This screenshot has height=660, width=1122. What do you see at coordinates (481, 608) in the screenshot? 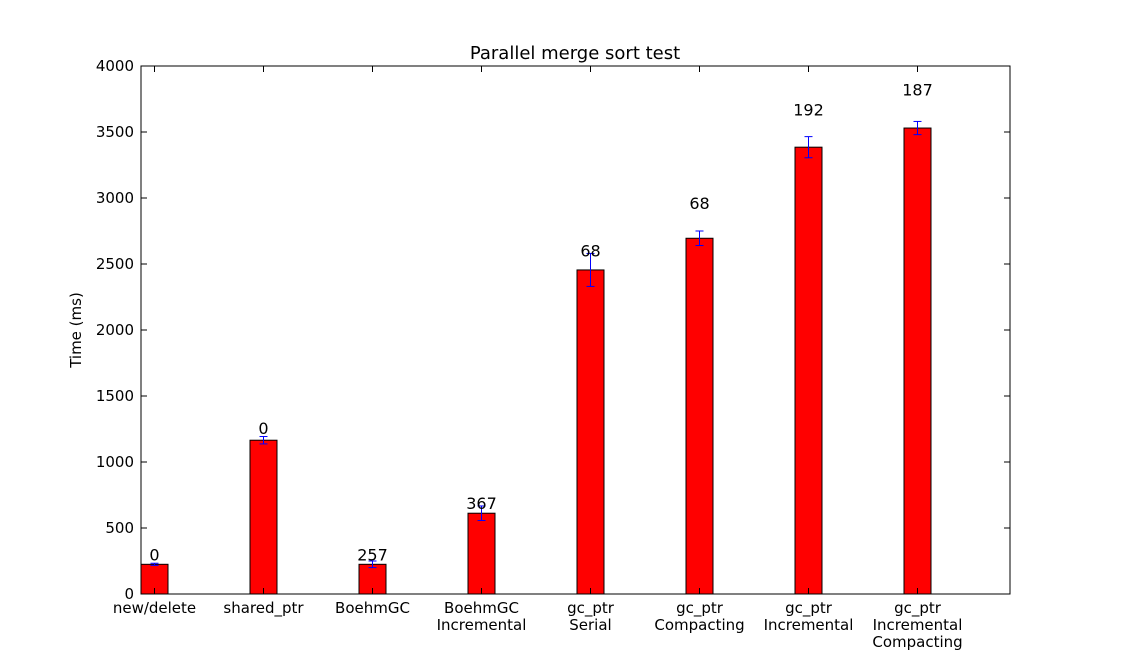
I see `x-tick-label-3-0: BoehmGC` at bounding box center [481, 608].